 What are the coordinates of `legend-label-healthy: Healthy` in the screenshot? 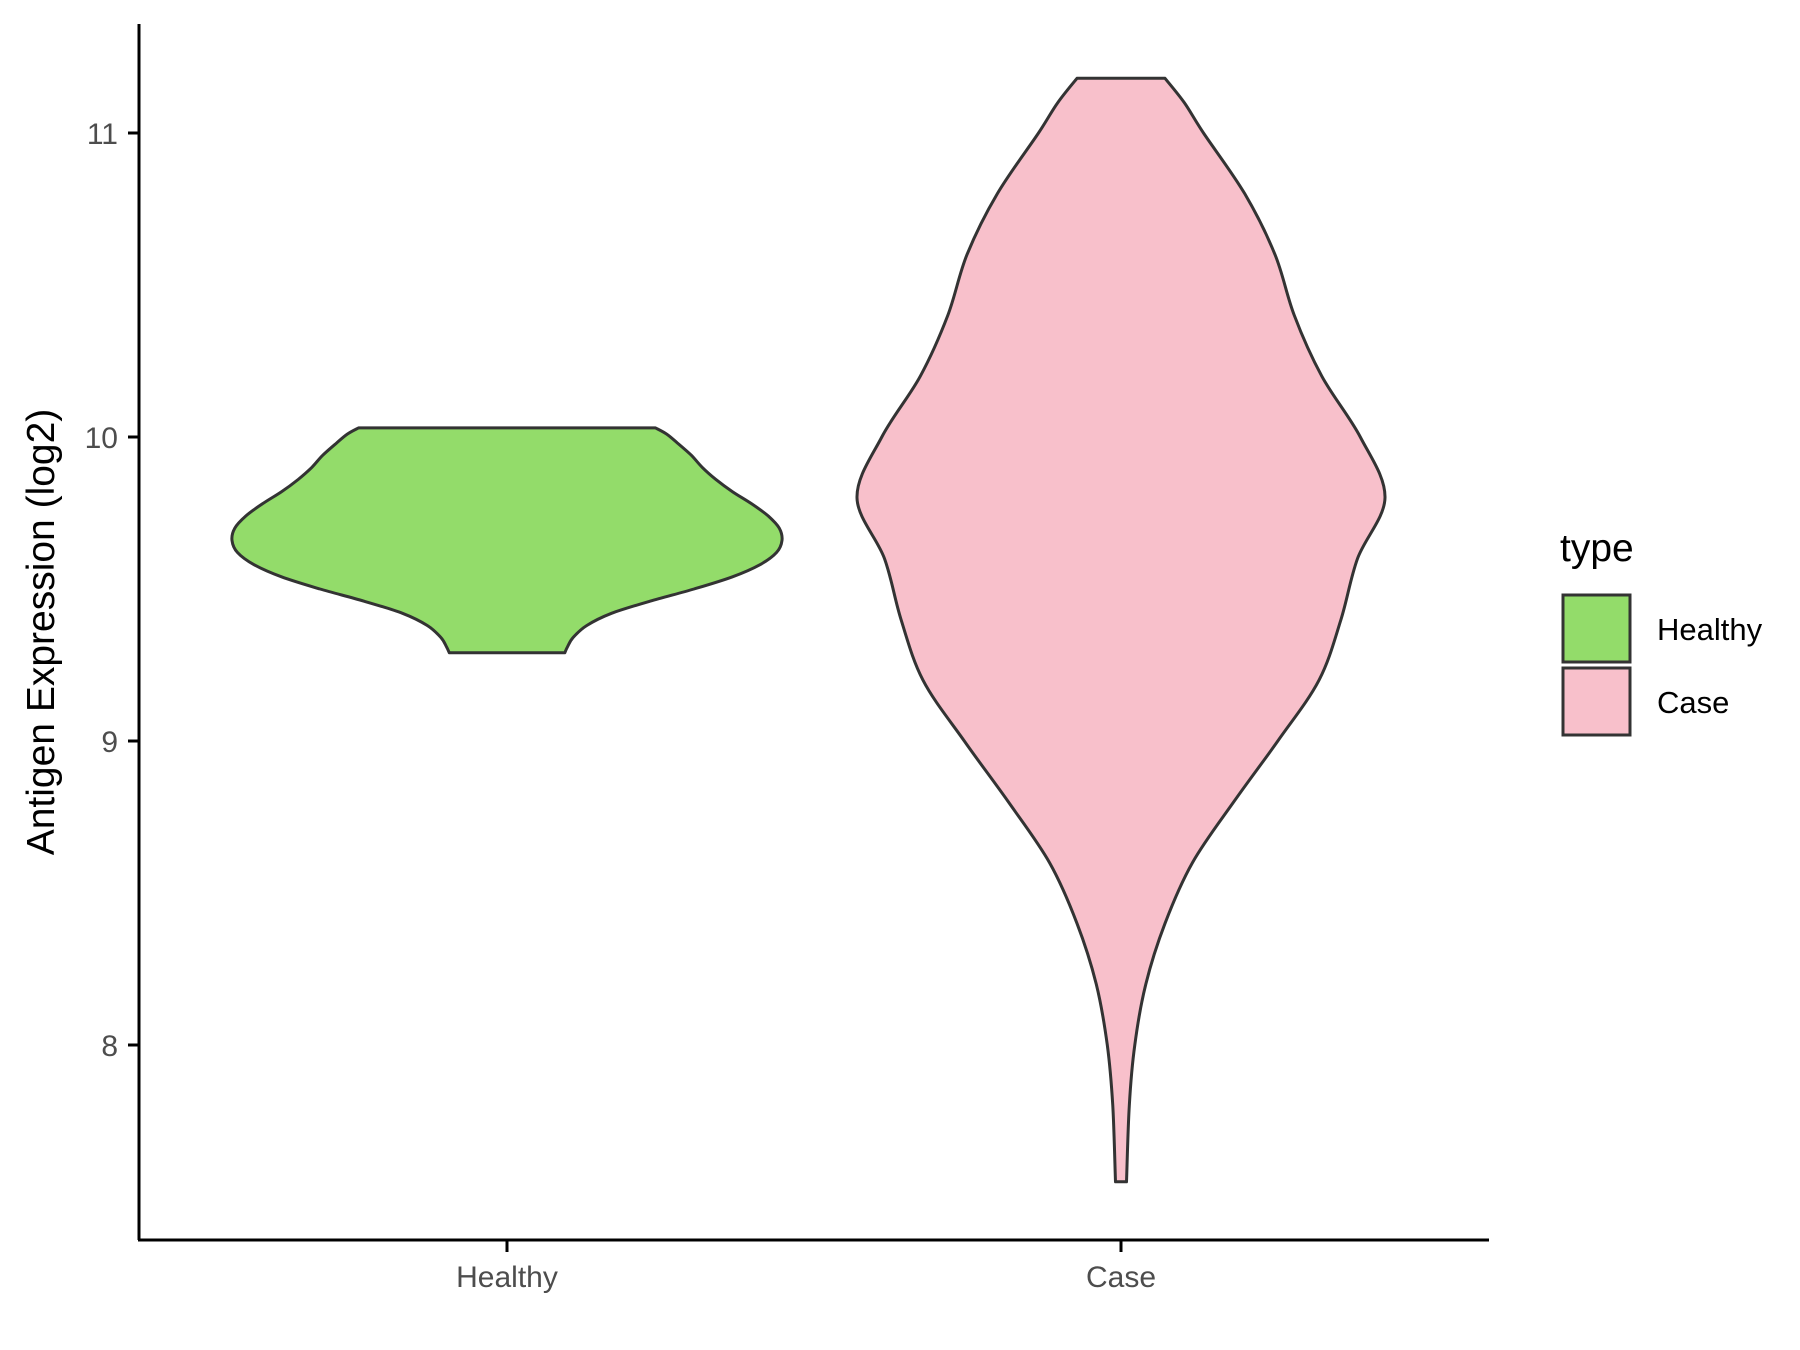 It's located at (1710, 629).